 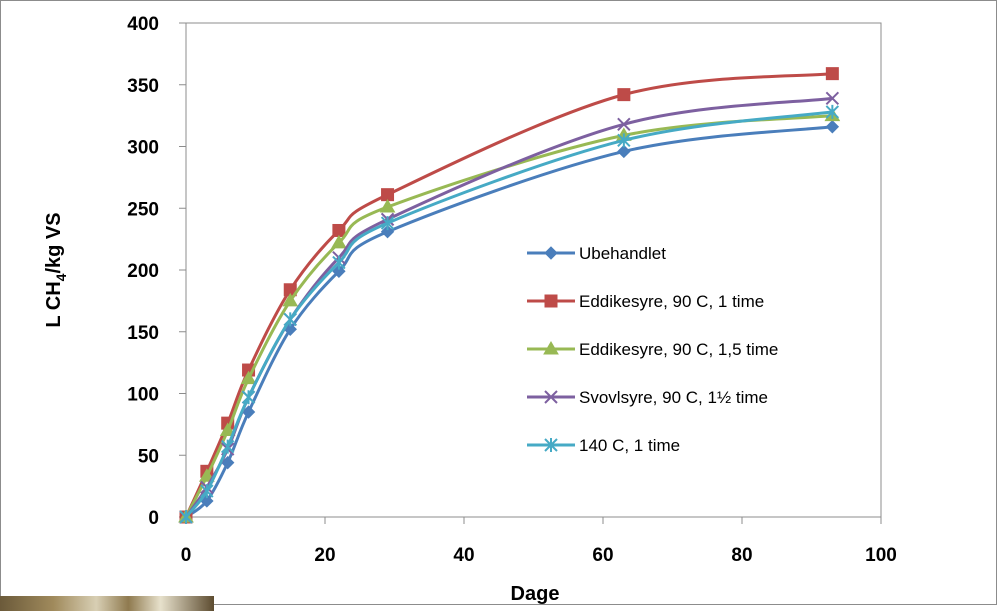 I want to click on x-tick-label: 40, so click(x=463, y=555).